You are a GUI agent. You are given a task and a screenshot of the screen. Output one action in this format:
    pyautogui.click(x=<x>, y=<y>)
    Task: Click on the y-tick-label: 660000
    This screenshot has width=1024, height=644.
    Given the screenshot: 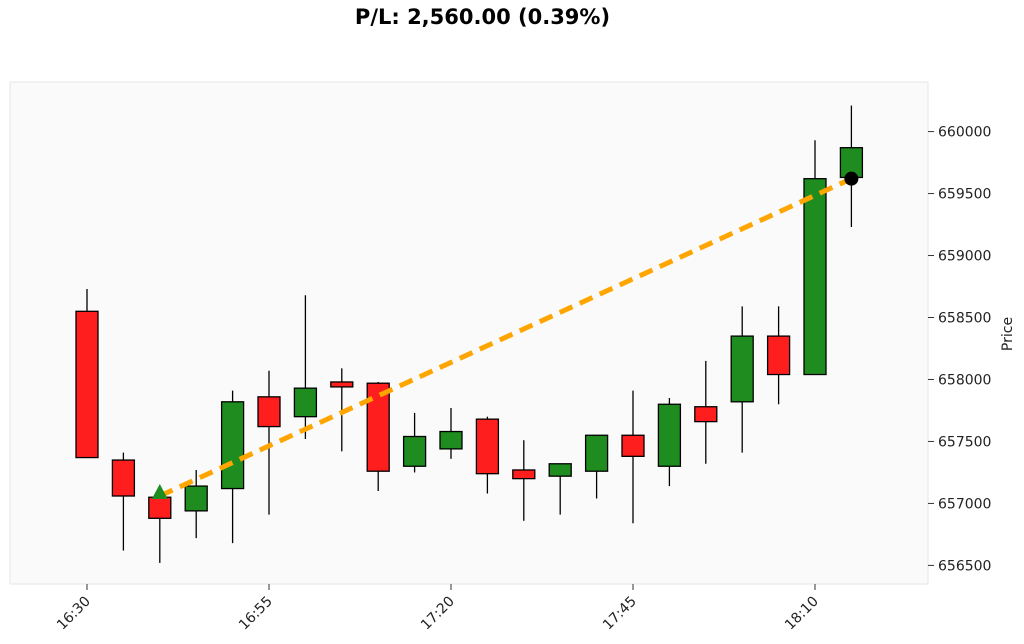 What is the action you would take?
    pyautogui.click(x=964, y=133)
    